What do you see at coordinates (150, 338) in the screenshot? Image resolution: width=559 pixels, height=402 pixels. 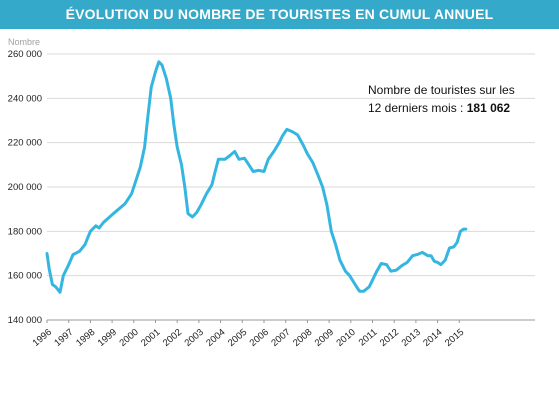 I see `x-tick-label: 2001` at bounding box center [150, 338].